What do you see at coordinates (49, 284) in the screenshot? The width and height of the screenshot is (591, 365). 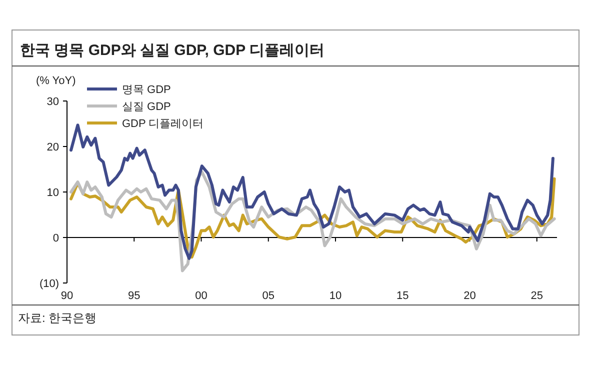 I see `y-tick-label: (10)` at bounding box center [49, 284].